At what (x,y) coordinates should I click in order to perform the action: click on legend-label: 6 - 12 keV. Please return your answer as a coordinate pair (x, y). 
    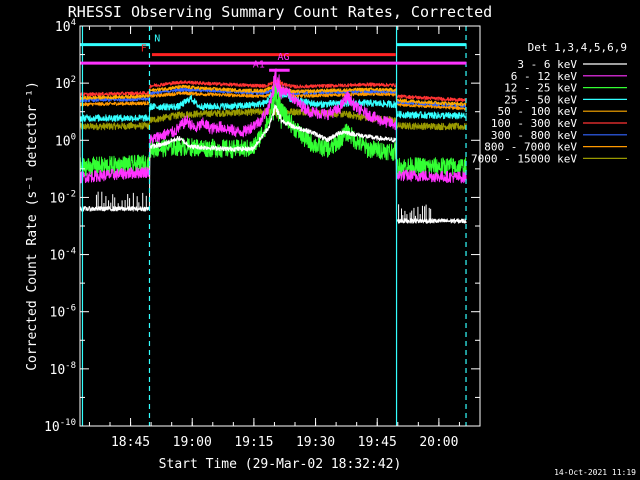
    Looking at the image, I should click on (544, 76).